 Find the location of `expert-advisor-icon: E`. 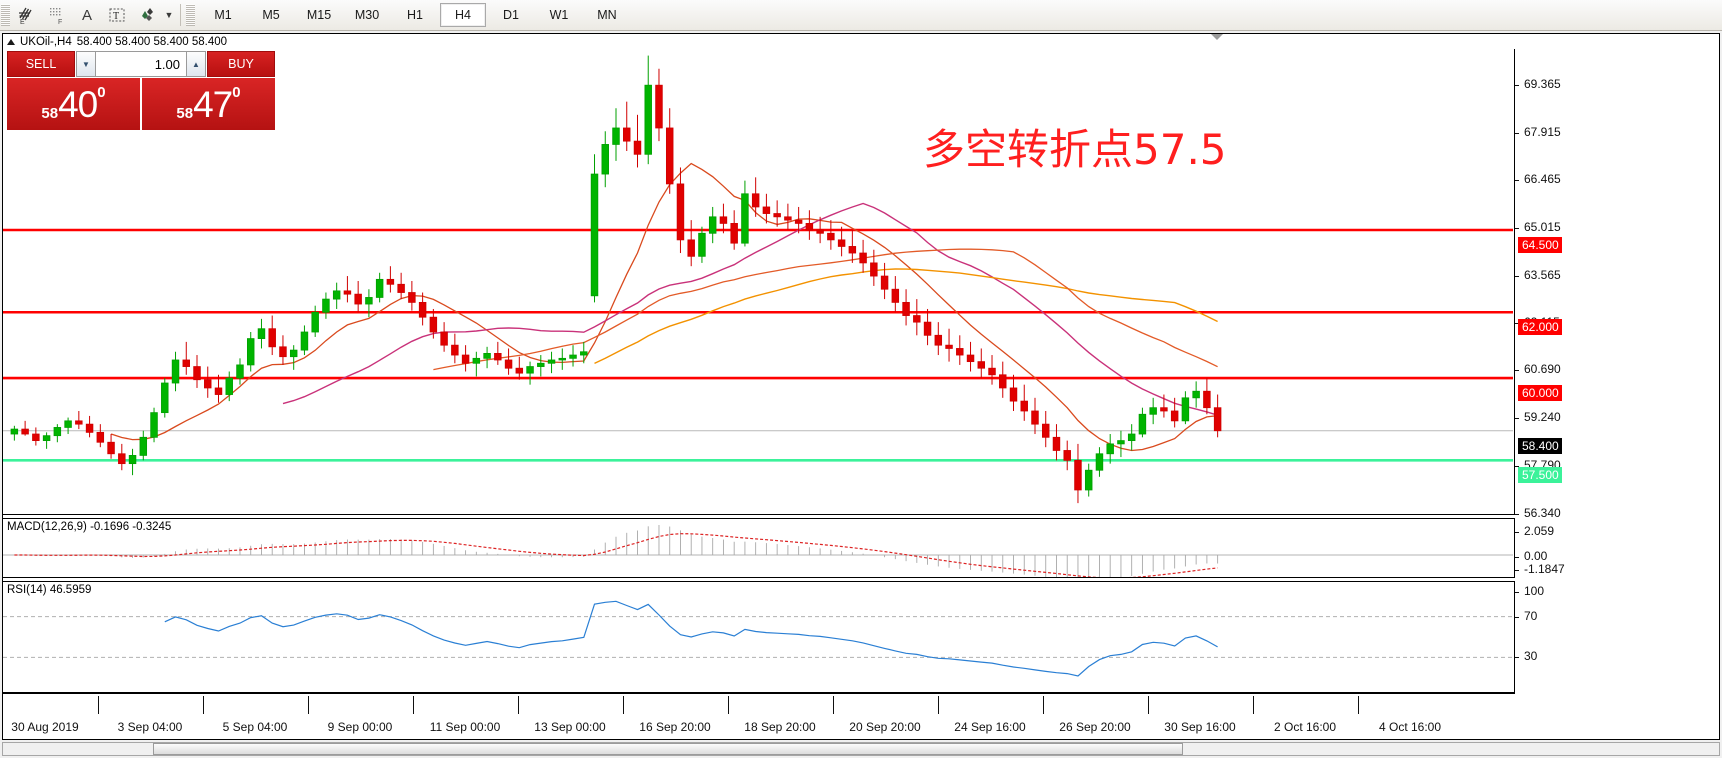

expert-advisor-icon: E is located at coordinates (27, 15).